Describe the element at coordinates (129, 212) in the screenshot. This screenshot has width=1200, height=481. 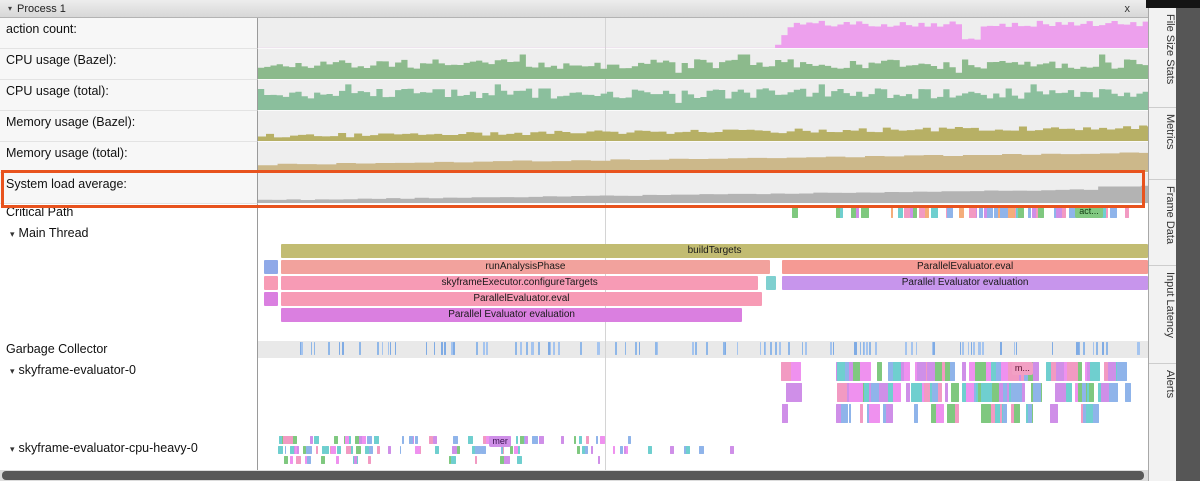
I see `track-label: Critical Path` at that location.